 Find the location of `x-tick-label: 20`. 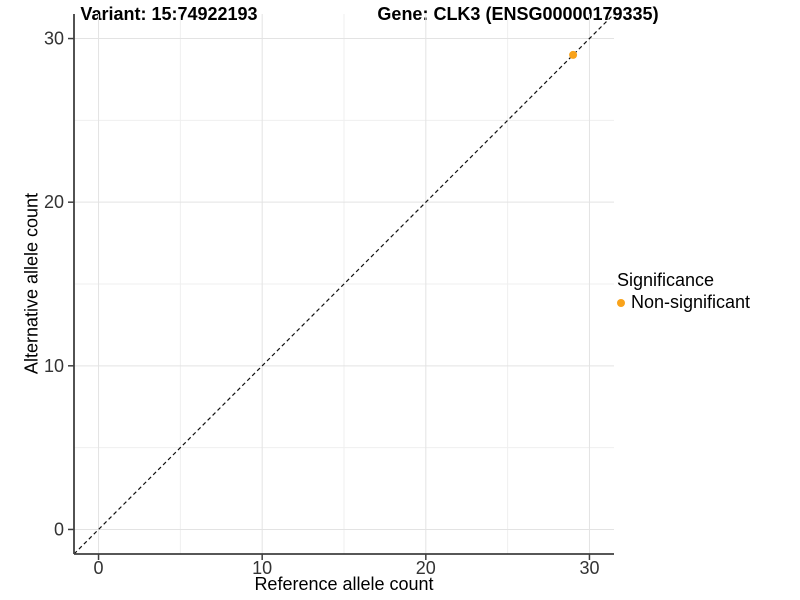

x-tick-label: 20 is located at coordinates (426, 568).